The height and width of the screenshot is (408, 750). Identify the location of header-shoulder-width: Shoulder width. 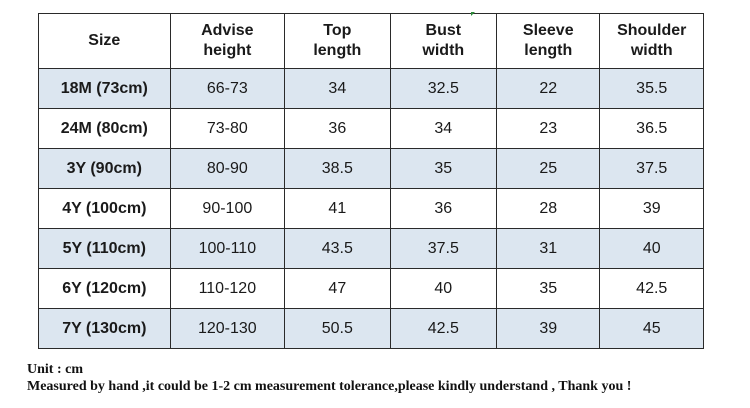
(651, 41).